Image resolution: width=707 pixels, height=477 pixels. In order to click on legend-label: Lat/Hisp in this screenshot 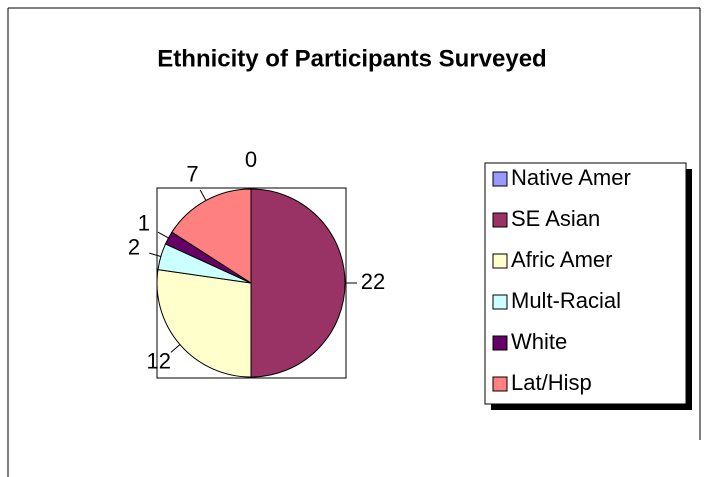, I will do `click(551, 382)`.